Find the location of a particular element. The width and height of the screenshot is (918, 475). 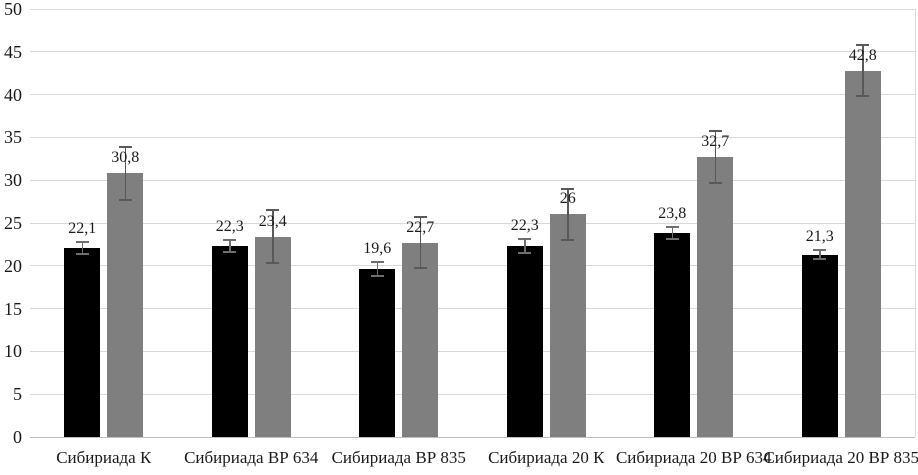

y-axis-tick-label: 40 is located at coordinates (13, 94).